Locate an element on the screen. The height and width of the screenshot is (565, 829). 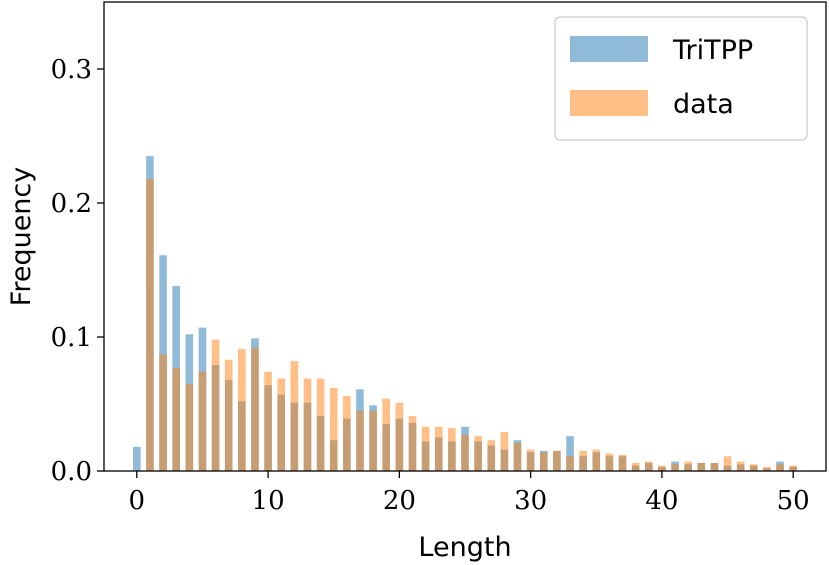
x-tick-label: 0 is located at coordinates (137, 501).